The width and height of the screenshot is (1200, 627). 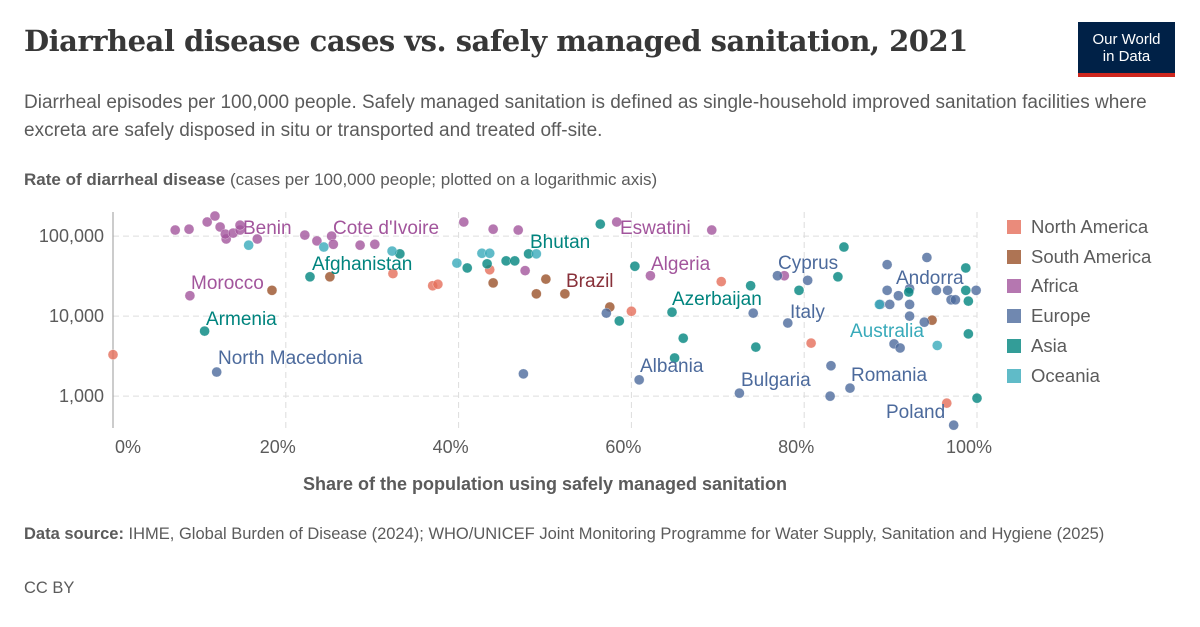 What do you see at coordinates (1061, 316) in the screenshot?
I see `legend-label: Europe` at bounding box center [1061, 316].